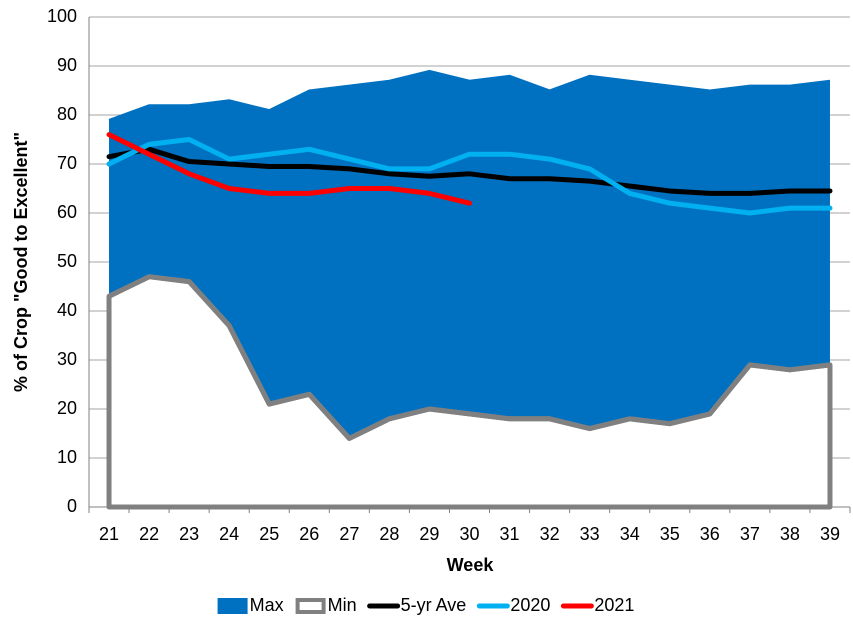 The width and height of the screenshot is (853, 622). What do you see at coordinates (267, 605) in the screenshot?
I see `legend-label: Max` at bounding box center [267, 605].